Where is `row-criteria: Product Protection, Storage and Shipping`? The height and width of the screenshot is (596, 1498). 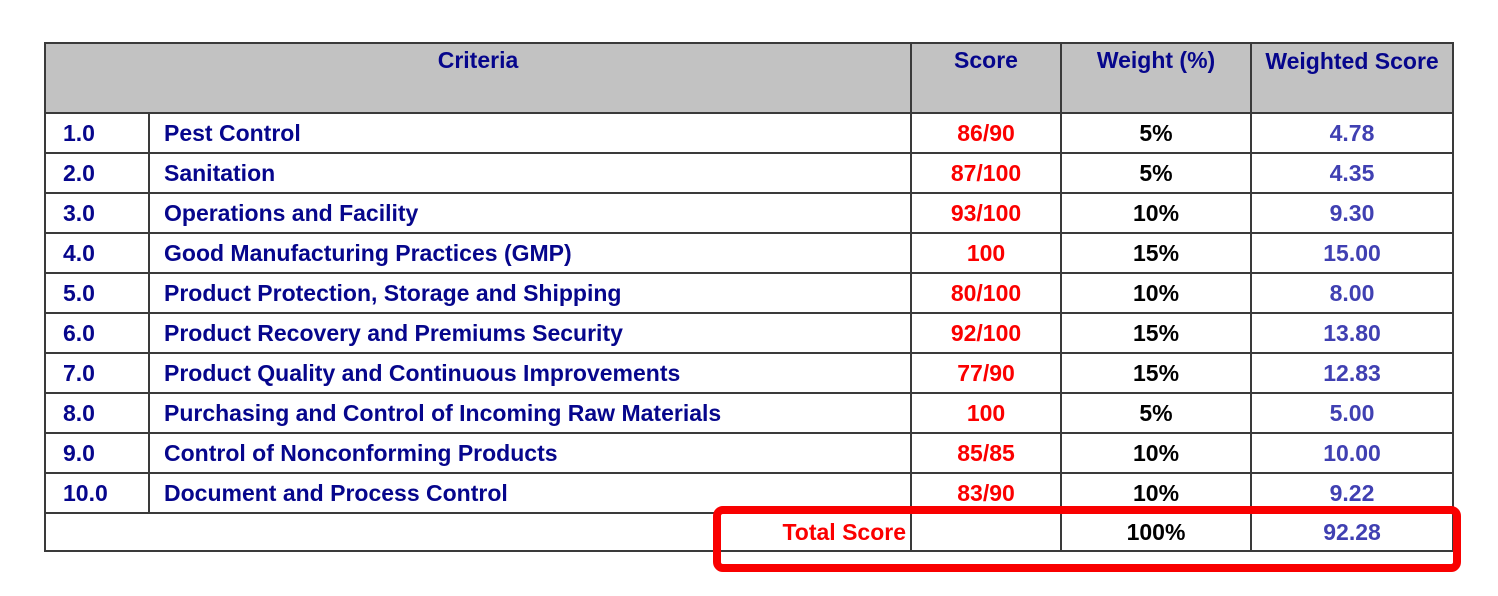 row-criteria: Product Protection, Storage and Shipping is located at coordinates (530, 293).